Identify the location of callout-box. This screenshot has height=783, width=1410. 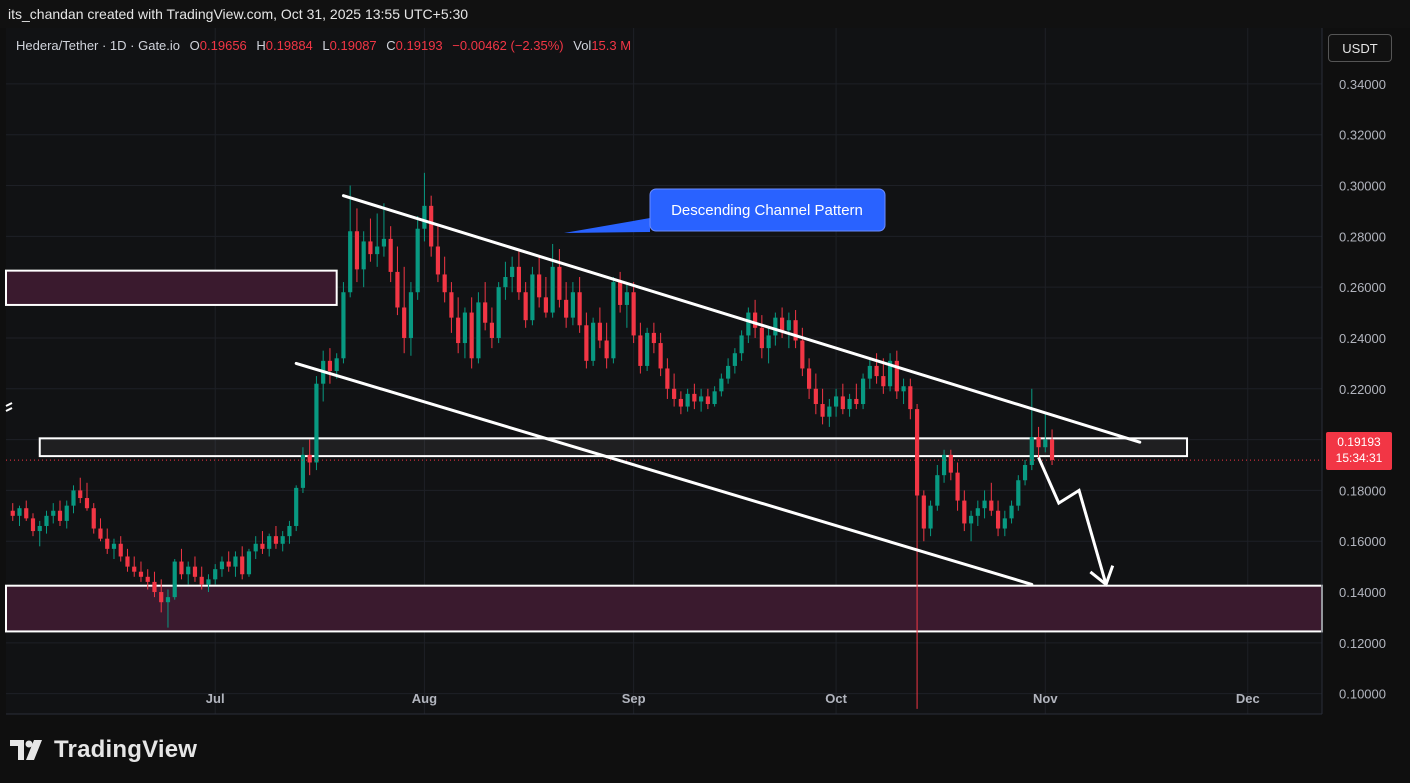
(767, 210).